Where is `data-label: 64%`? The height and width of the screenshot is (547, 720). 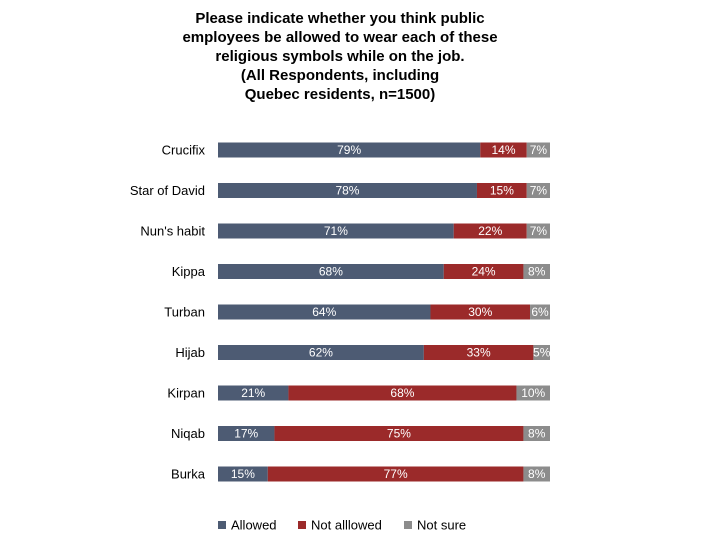
data-label: 64% is located at coordinates (324, 312).